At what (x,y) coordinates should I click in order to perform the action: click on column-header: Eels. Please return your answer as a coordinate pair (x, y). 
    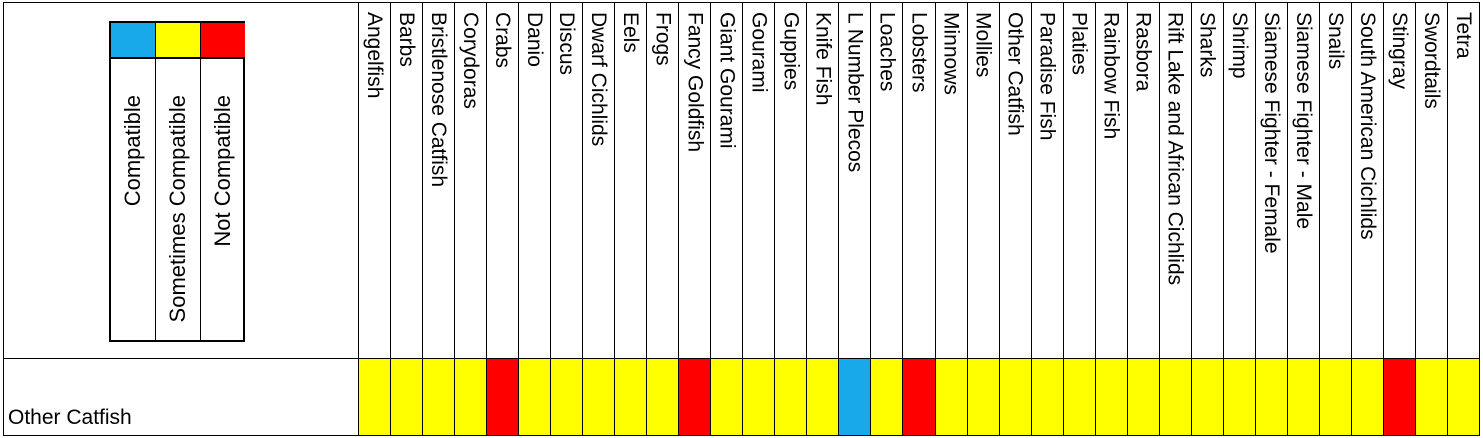
    Looking at the image, I should click on (630, 180).